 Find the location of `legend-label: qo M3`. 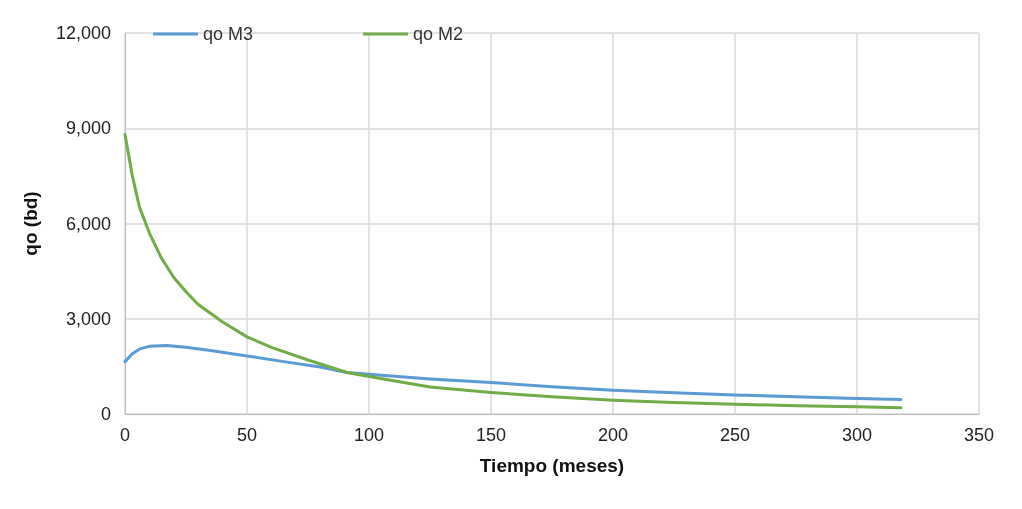

legend-label: qo M3 is located at coordinates (228, 34).